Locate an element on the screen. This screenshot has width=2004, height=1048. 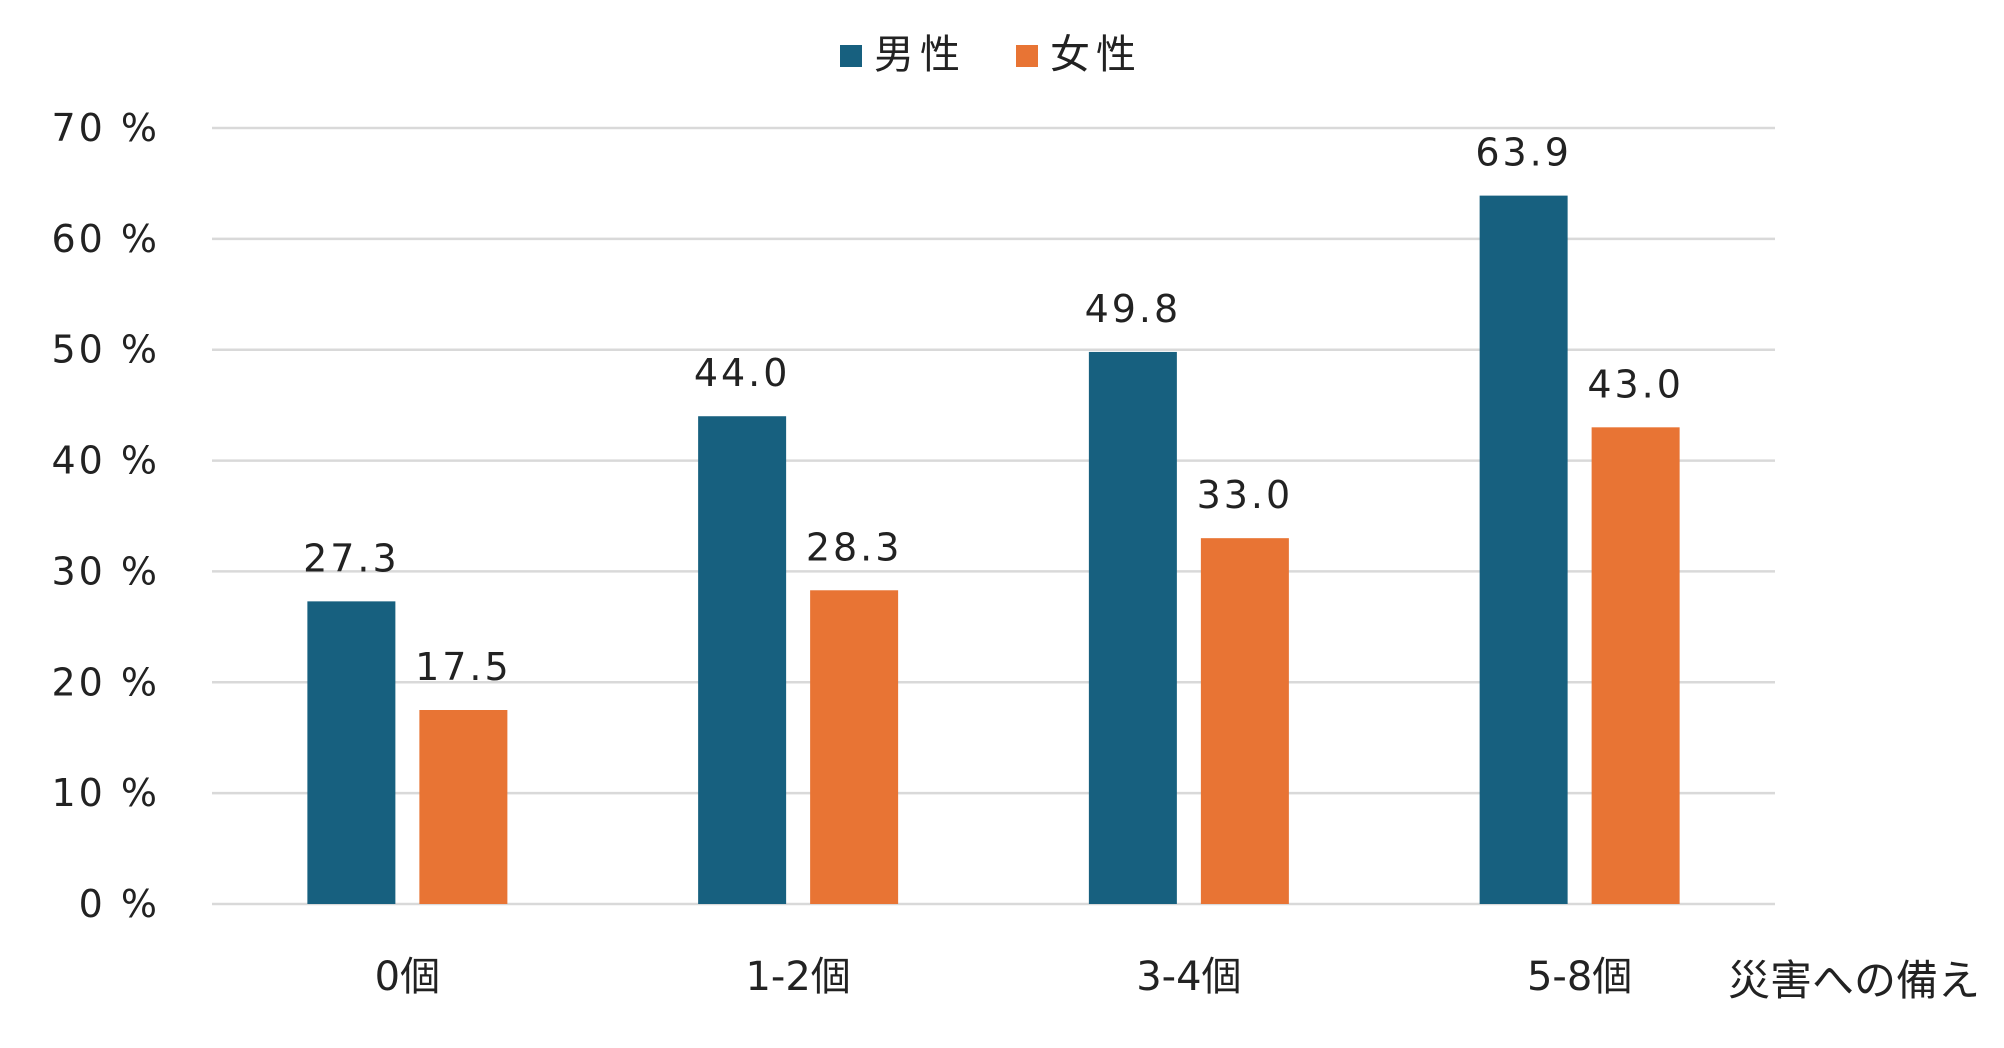
data-label: 44.0 is located at coordinates (742, 373).